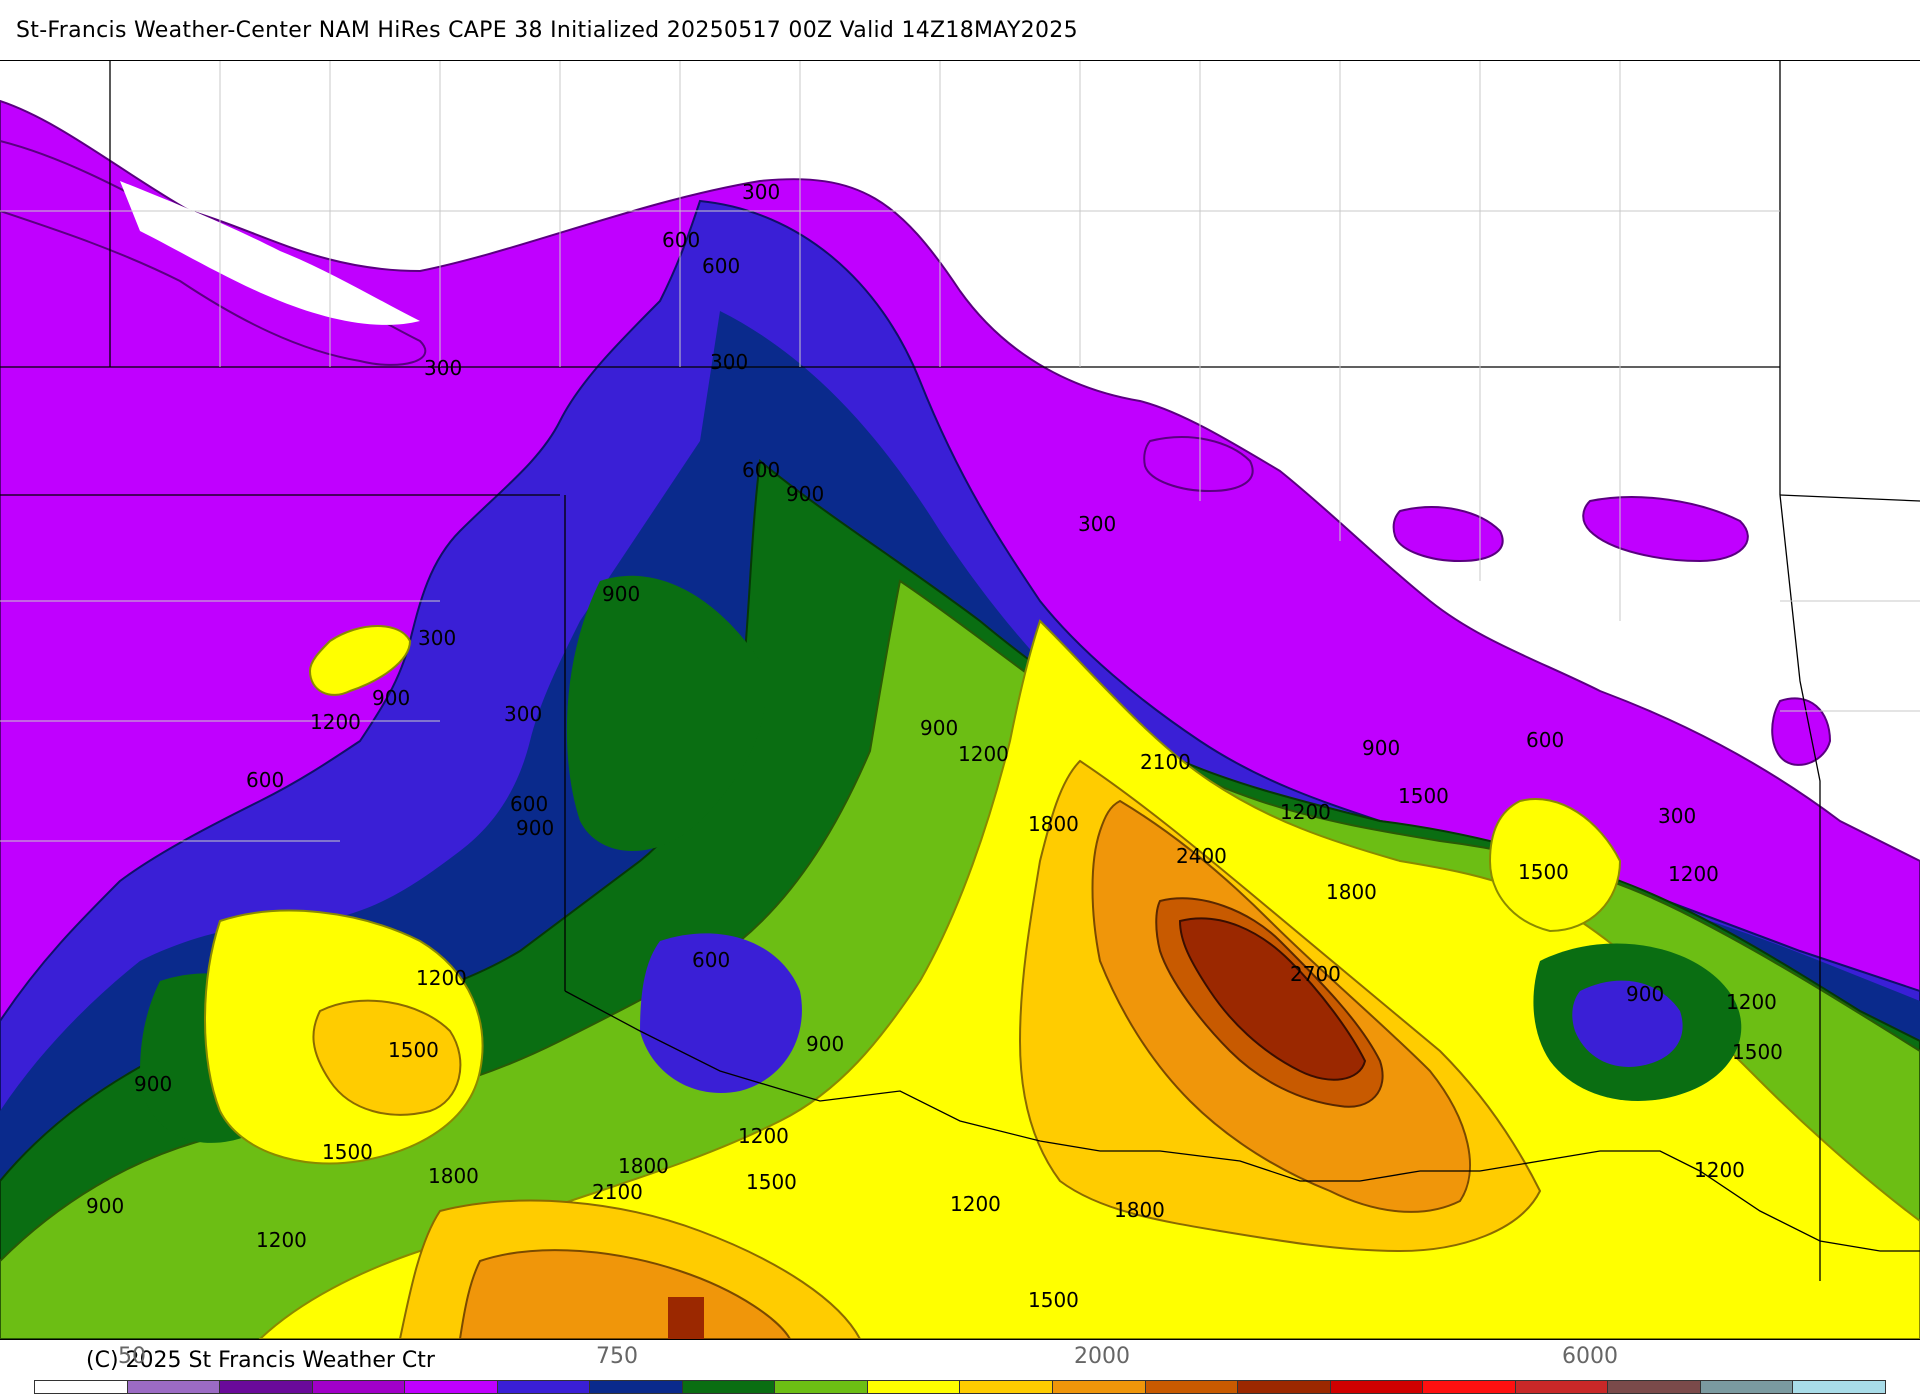  I want to click on color-legend-bar, so click(960, 1387).